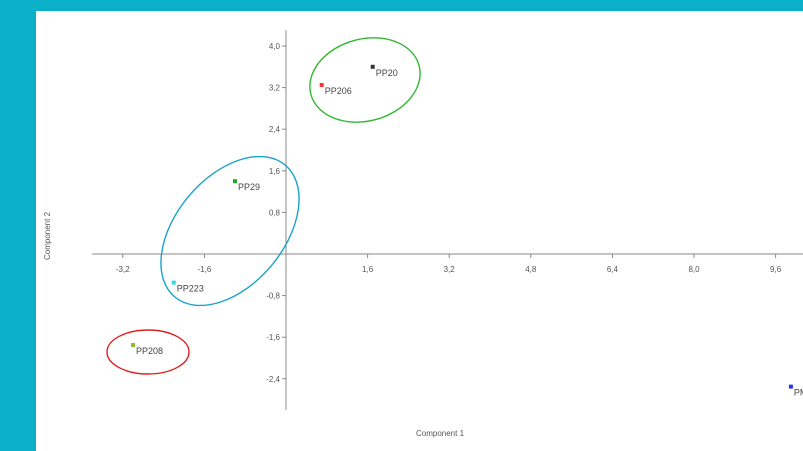  I want to click on data-point-pp20, so click(372, 66).